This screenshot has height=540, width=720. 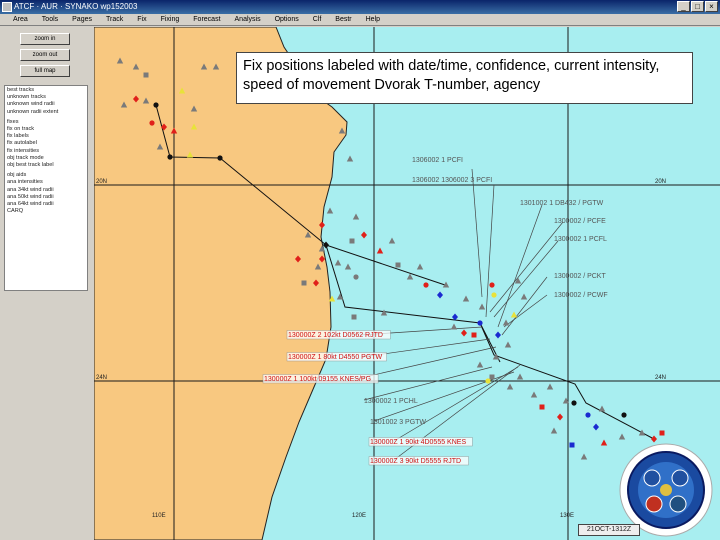 I want to click on layer-item: unknown wind radii, so click(x=31, y=104).